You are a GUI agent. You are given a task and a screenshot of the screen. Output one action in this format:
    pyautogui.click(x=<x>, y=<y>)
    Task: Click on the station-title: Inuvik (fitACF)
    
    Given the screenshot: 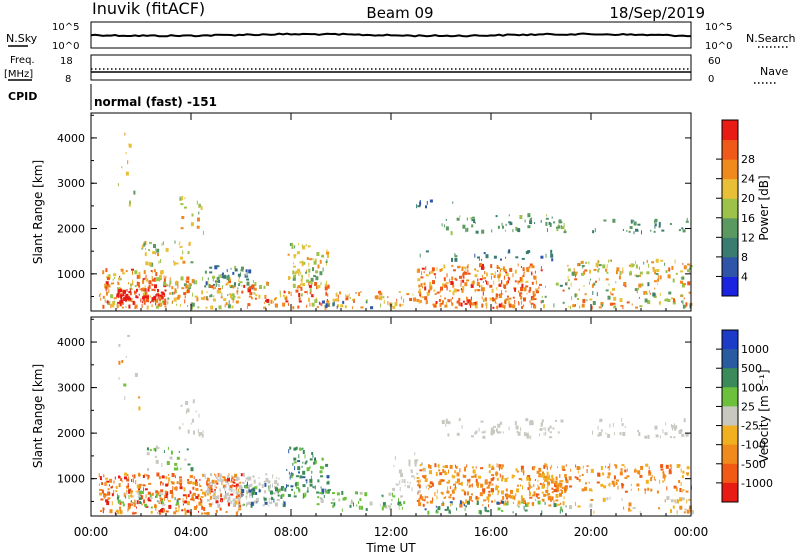 What is the action you would take?
    pyautogui.click(x=148, y=9)
    